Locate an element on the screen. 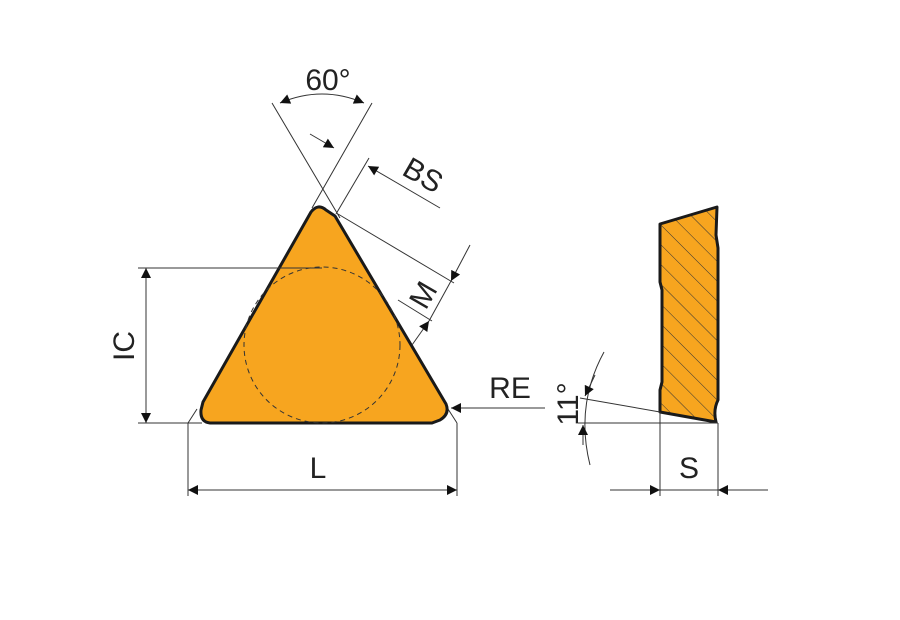 The width and height of the screenshot is (900, 620). l-extension-lines is located at coordinates (322, 459).